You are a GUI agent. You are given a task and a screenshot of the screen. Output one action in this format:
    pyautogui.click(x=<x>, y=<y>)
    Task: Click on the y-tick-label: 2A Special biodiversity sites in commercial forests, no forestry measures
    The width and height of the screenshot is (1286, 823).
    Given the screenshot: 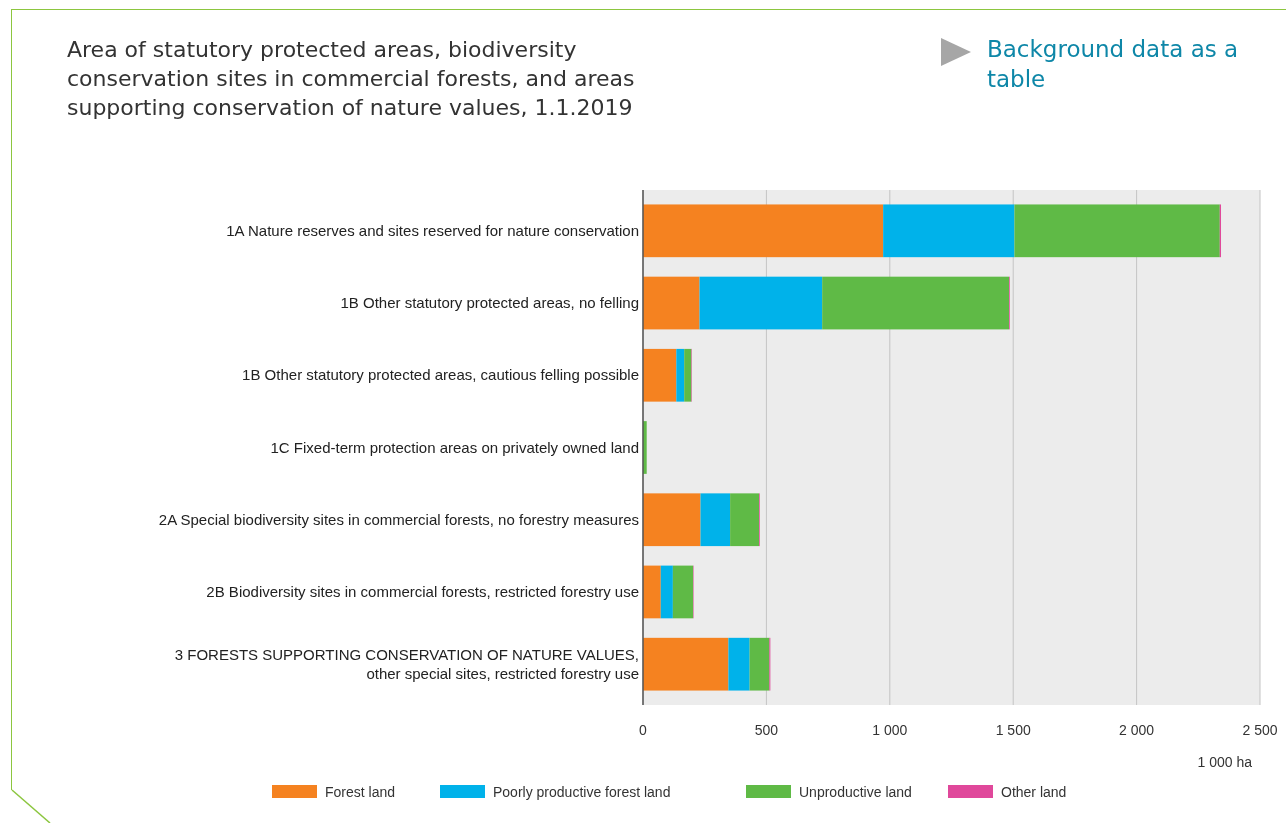 What is the action you would take?
    pyautogui.click(x=398, y=519)
    